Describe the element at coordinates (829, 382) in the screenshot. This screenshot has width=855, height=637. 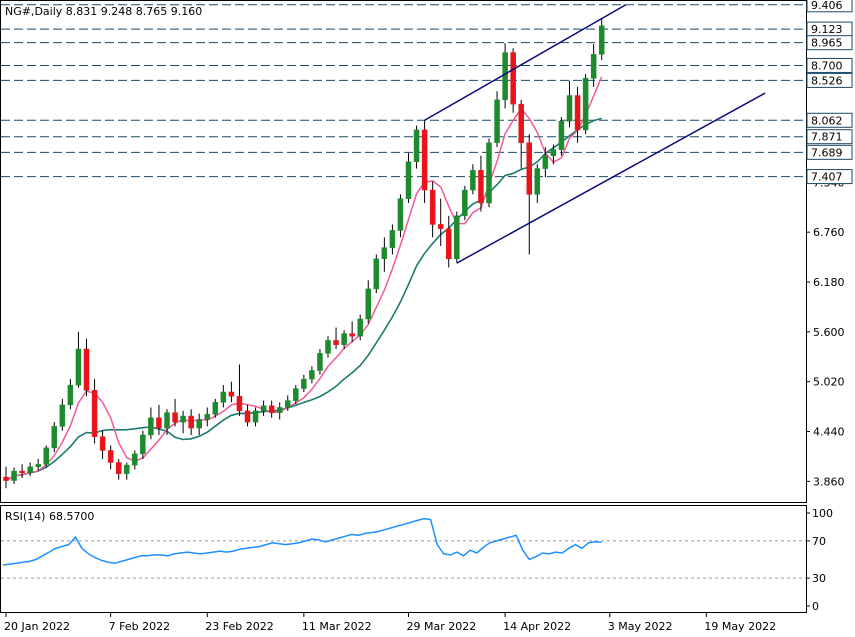
I see `price-tick-label-2: 5.020` at that location.